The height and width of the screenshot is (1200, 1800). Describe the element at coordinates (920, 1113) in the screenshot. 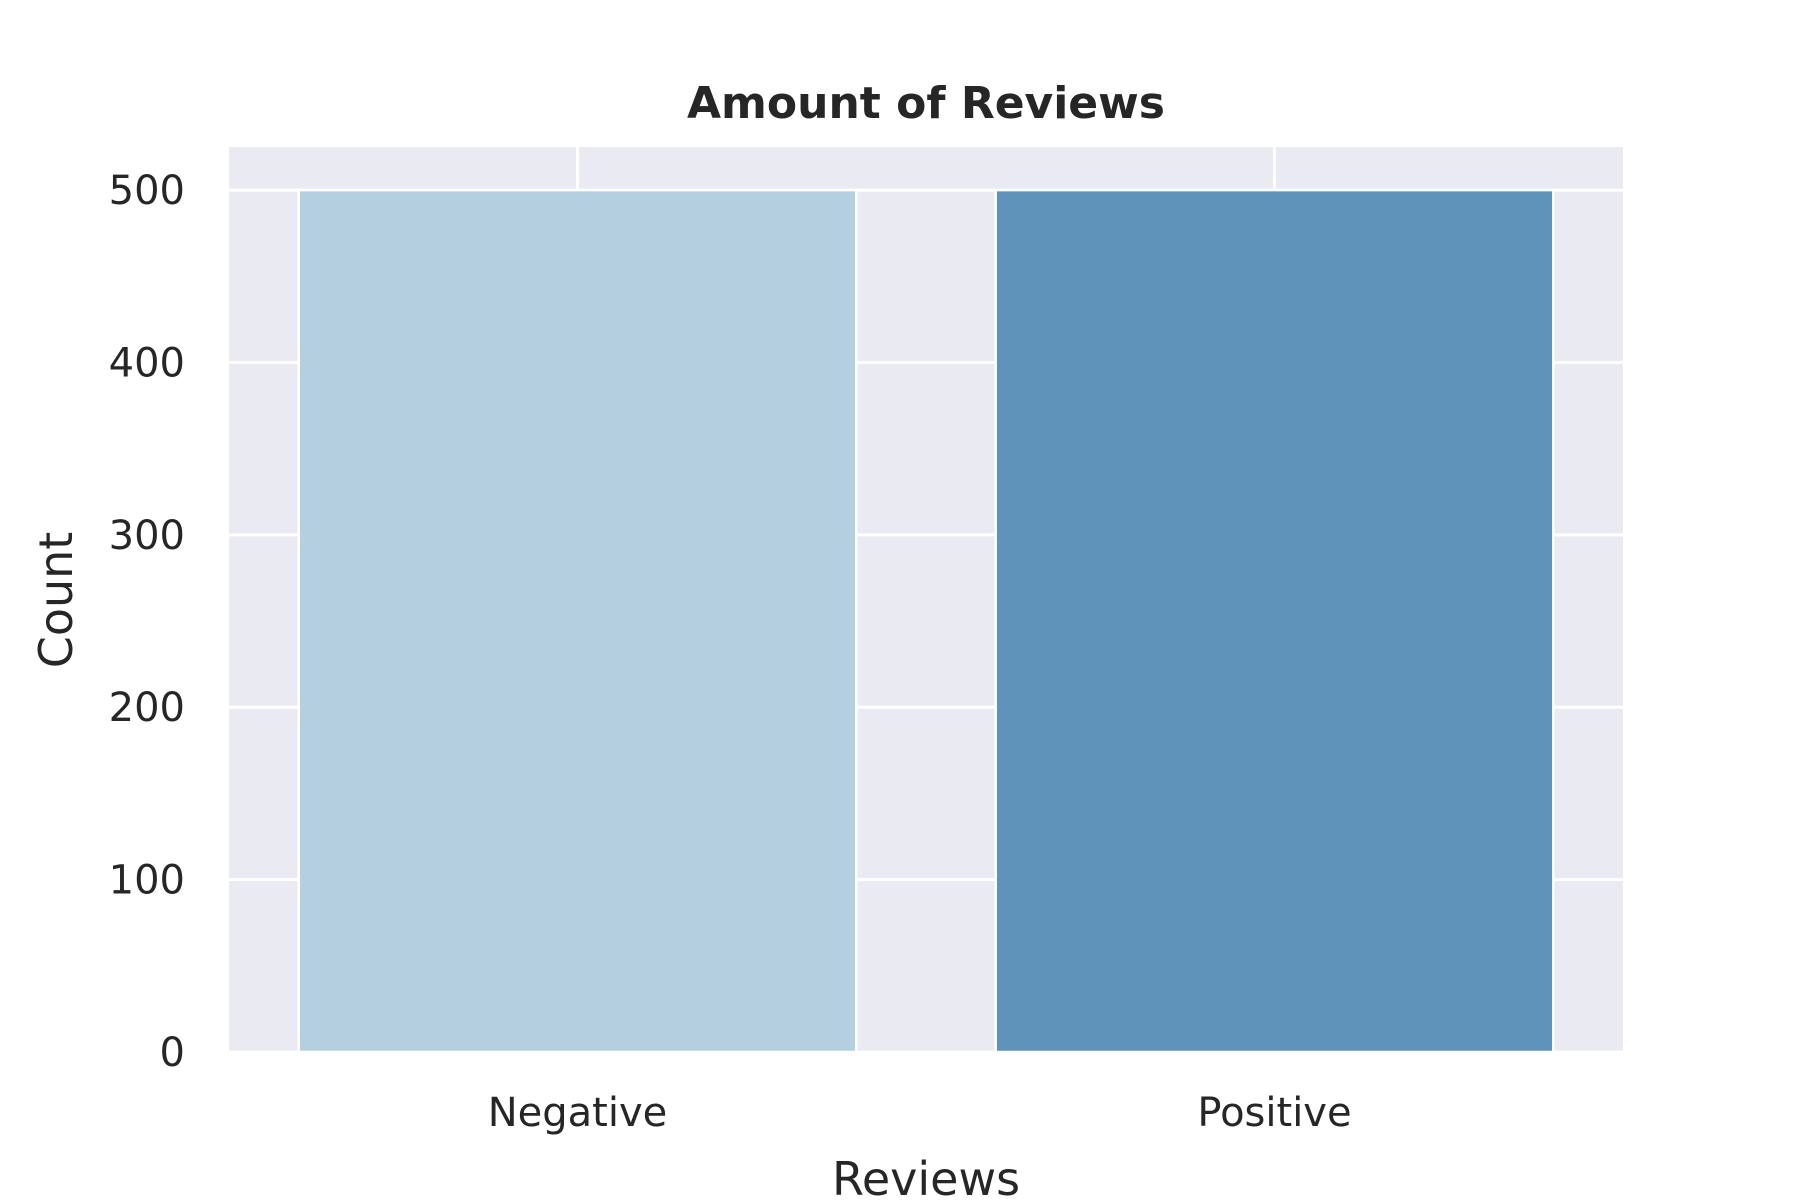

I see `x-tick-labels: Negative Positive` at that location.